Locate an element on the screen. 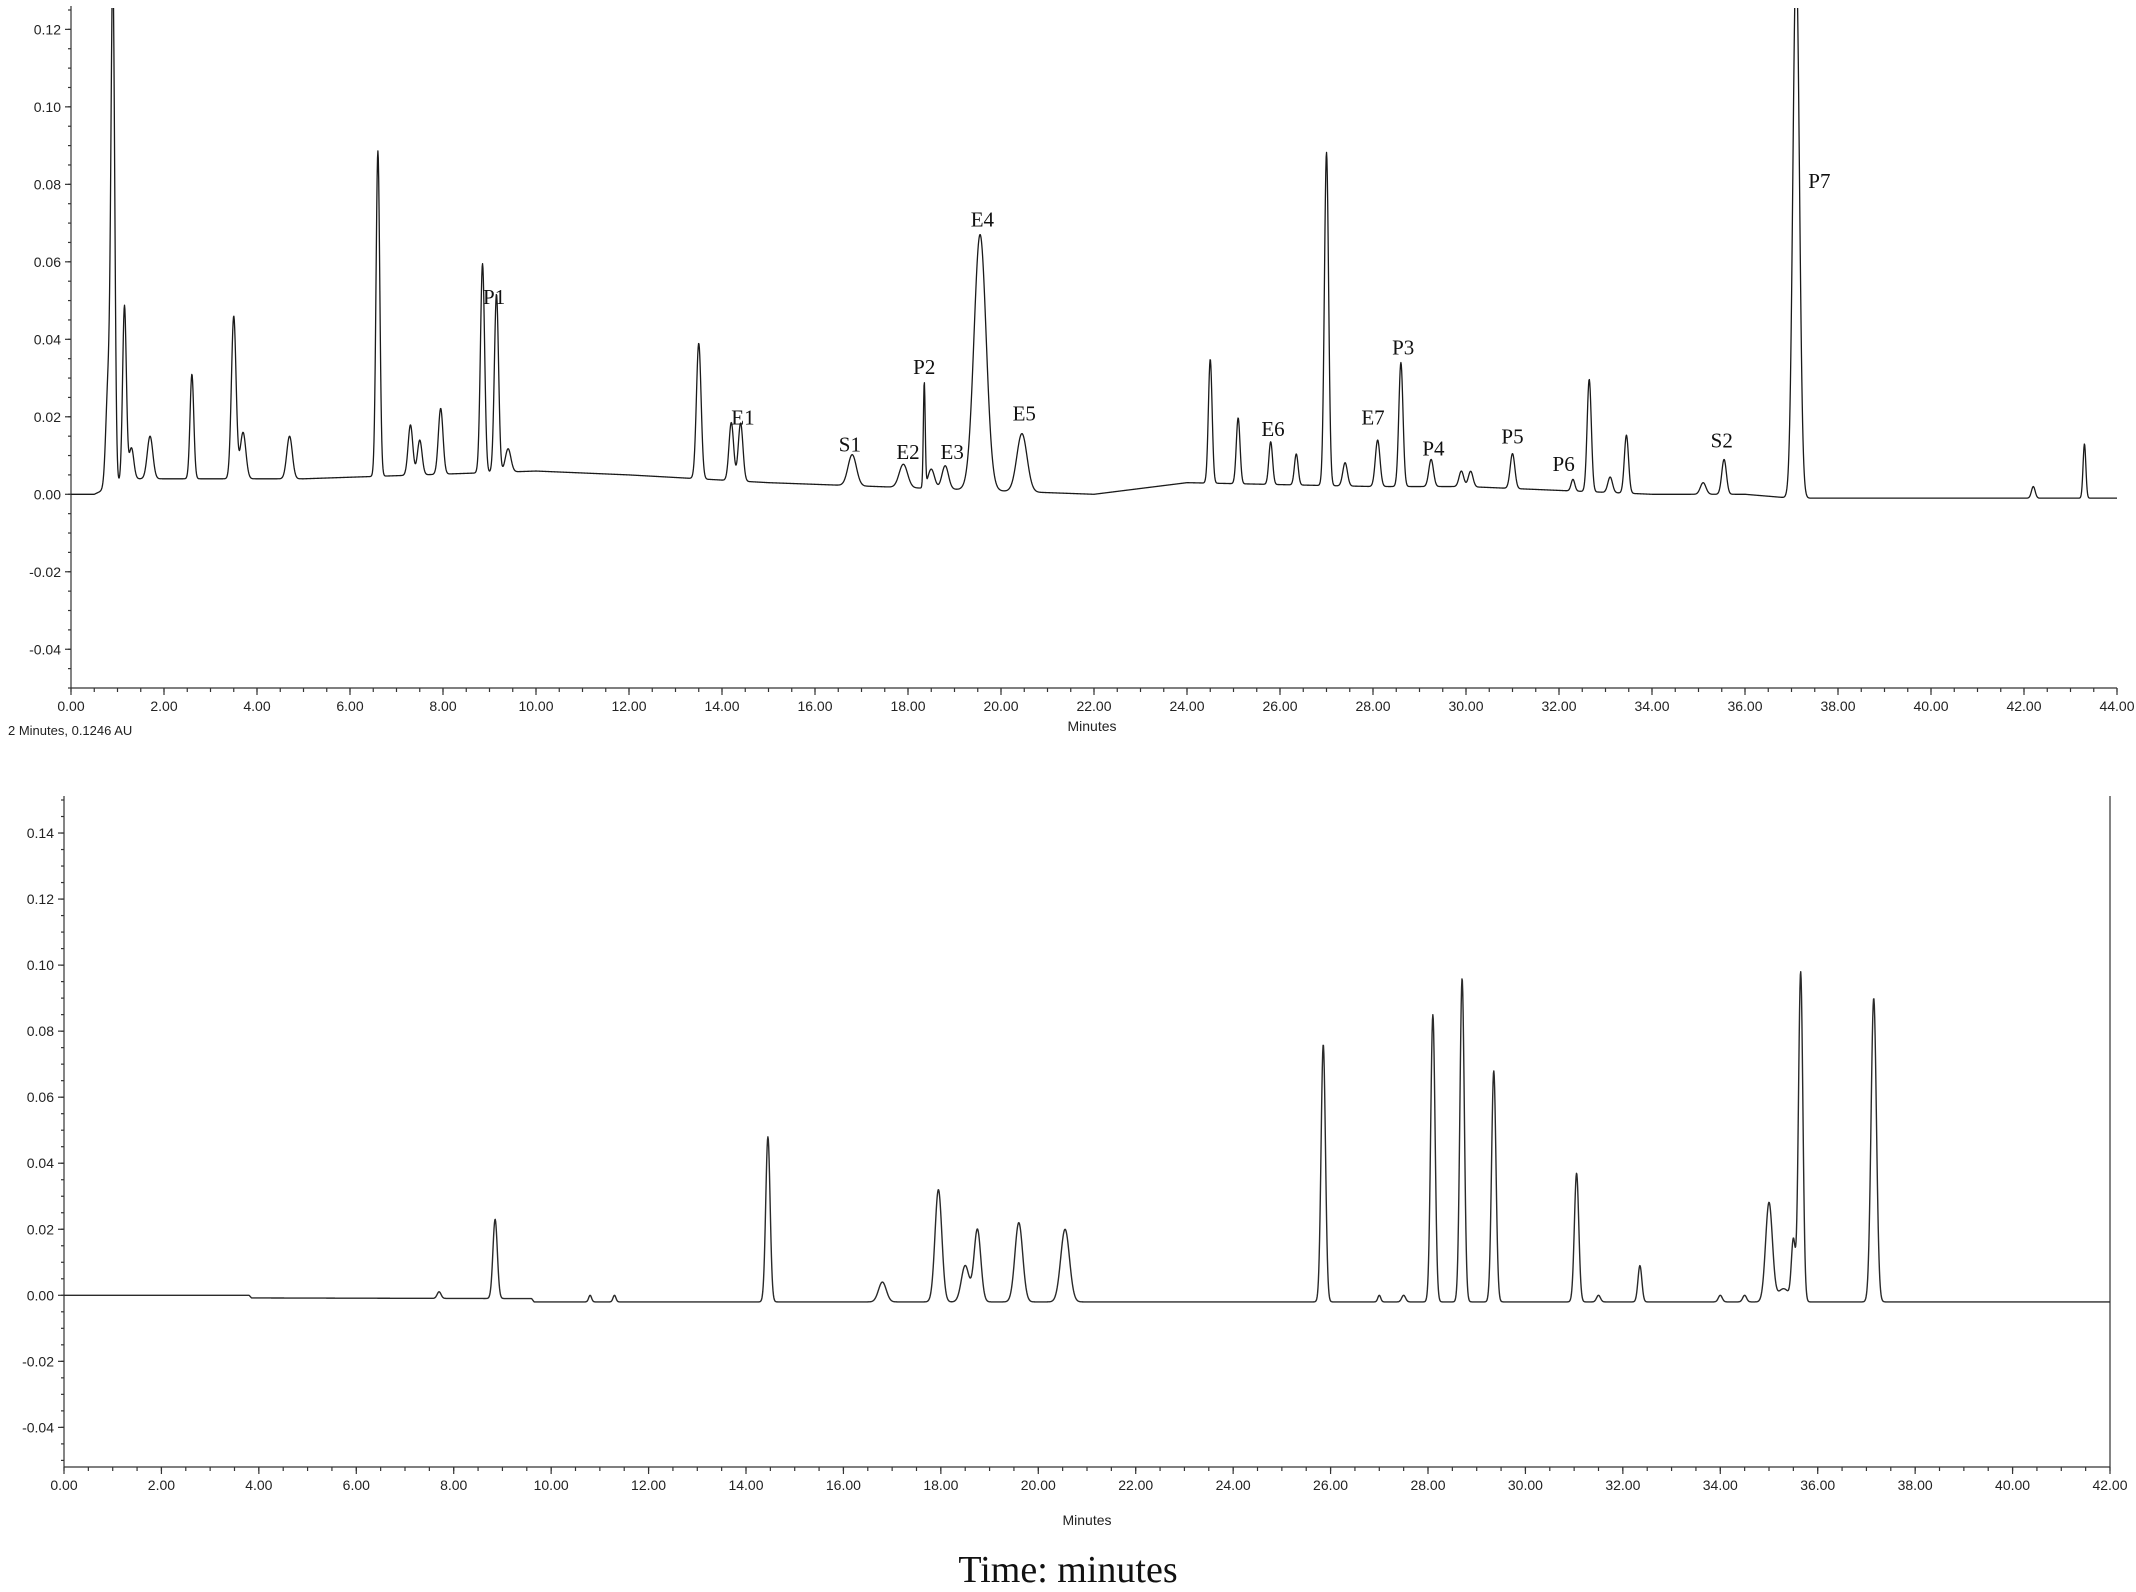 This screenshot has height=1592, width=2136. peak-label-s1: S1 is located at coordinates (850, 444).